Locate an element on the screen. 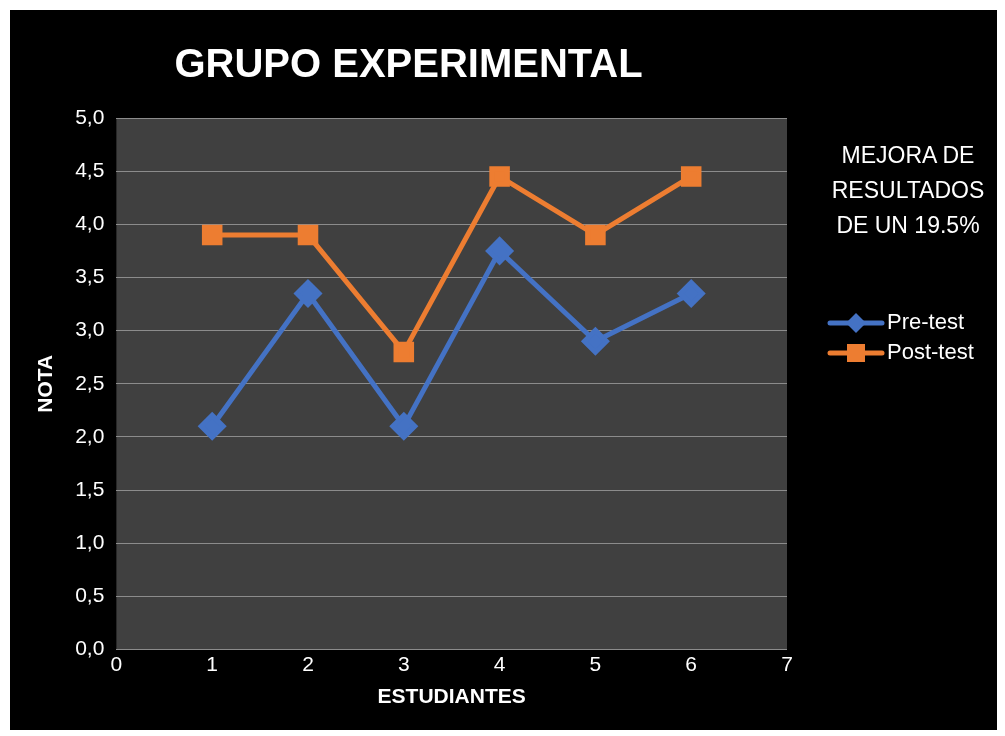  x-tick-label: 0 is located at coordinates (116, 663).